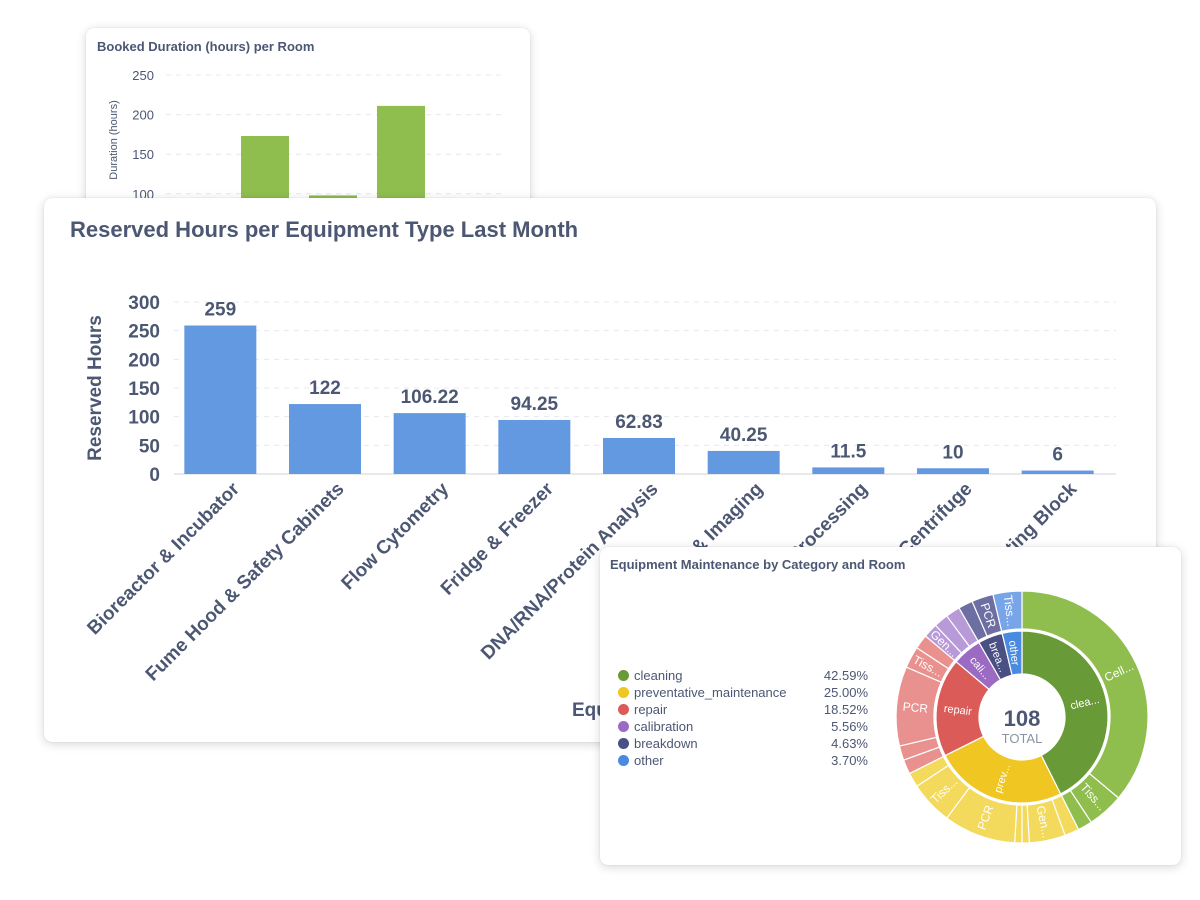 This screenshot has height=900, width=1200. Describe the element at coordinates (845, 709) in the screenshot. I see `legend-percent: 18.52%` at that location.